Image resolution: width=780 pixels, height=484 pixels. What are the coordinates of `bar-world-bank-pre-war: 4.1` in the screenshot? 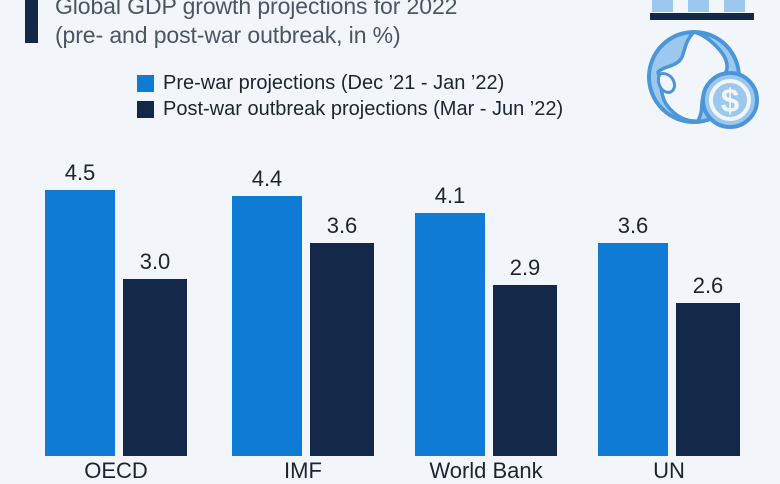 It's located at (450, 319).